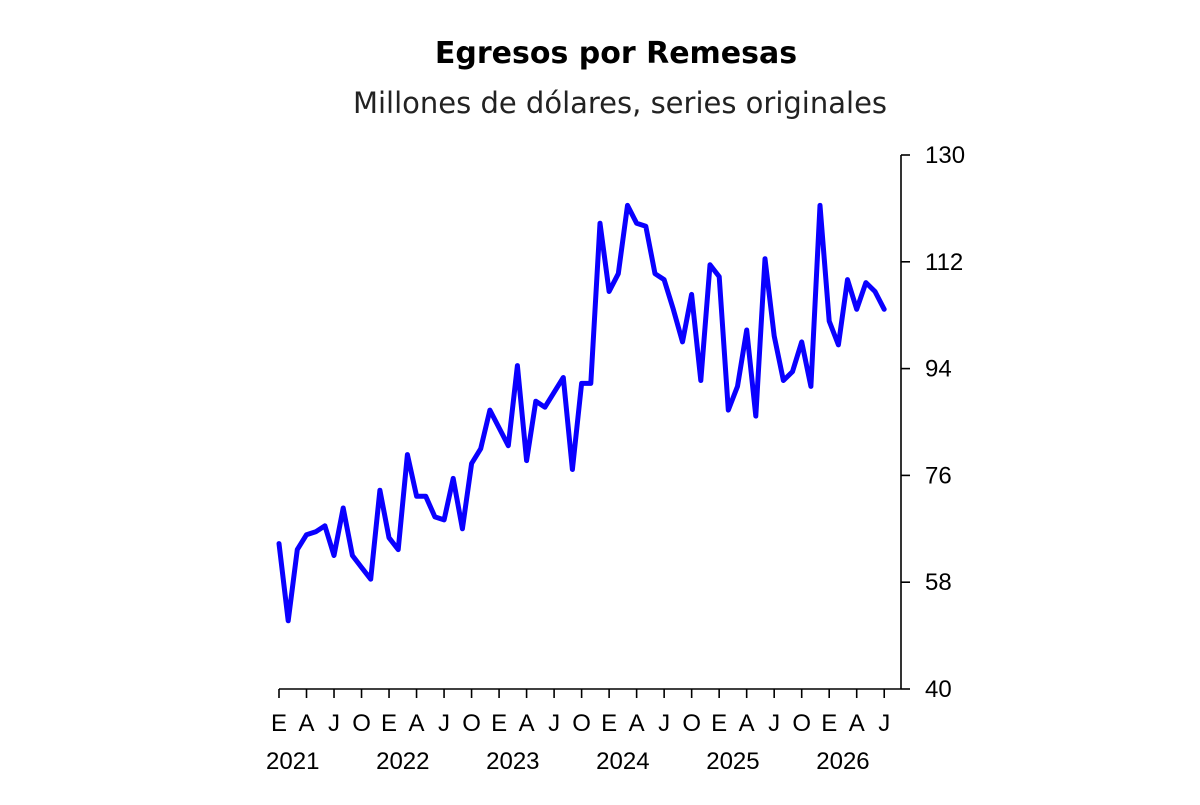 The height and width of the screenshot is (805, 1200). Describe the element at coordinates (938, 475) in the screenshot. I see `y-tick-label: 76` at that location.